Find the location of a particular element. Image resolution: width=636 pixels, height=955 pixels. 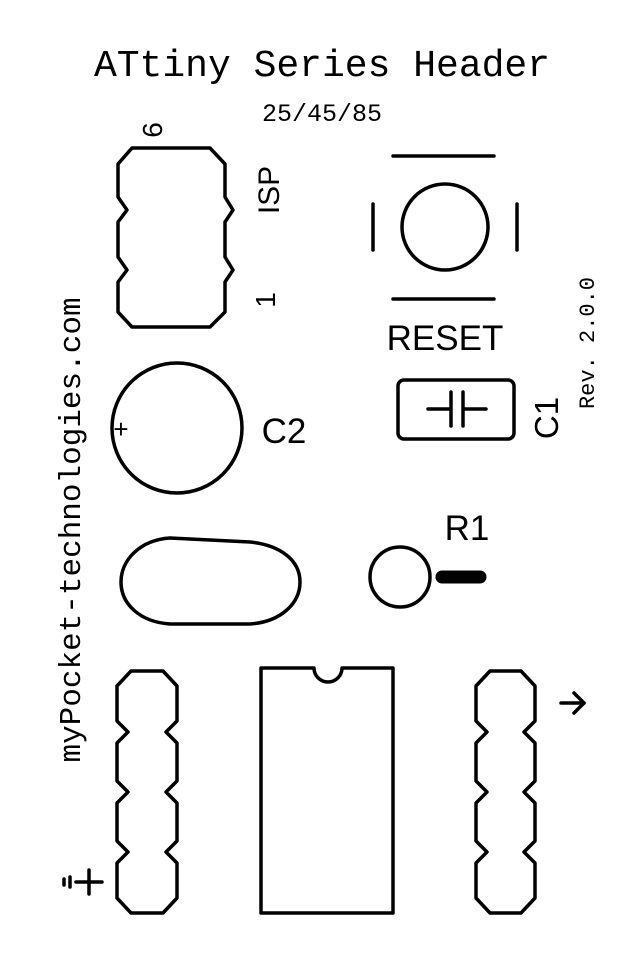

isp-label: ISP is located at coordinates (269, 190).